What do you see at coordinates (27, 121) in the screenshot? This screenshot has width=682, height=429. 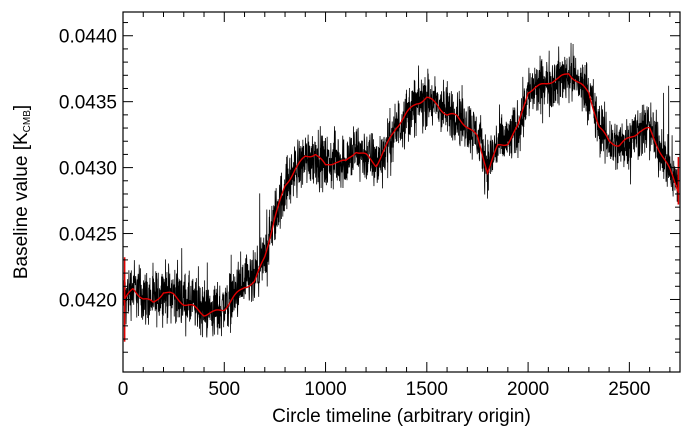 I see `y-axis-label-sub: CMB` at bounding box center [27, 121].